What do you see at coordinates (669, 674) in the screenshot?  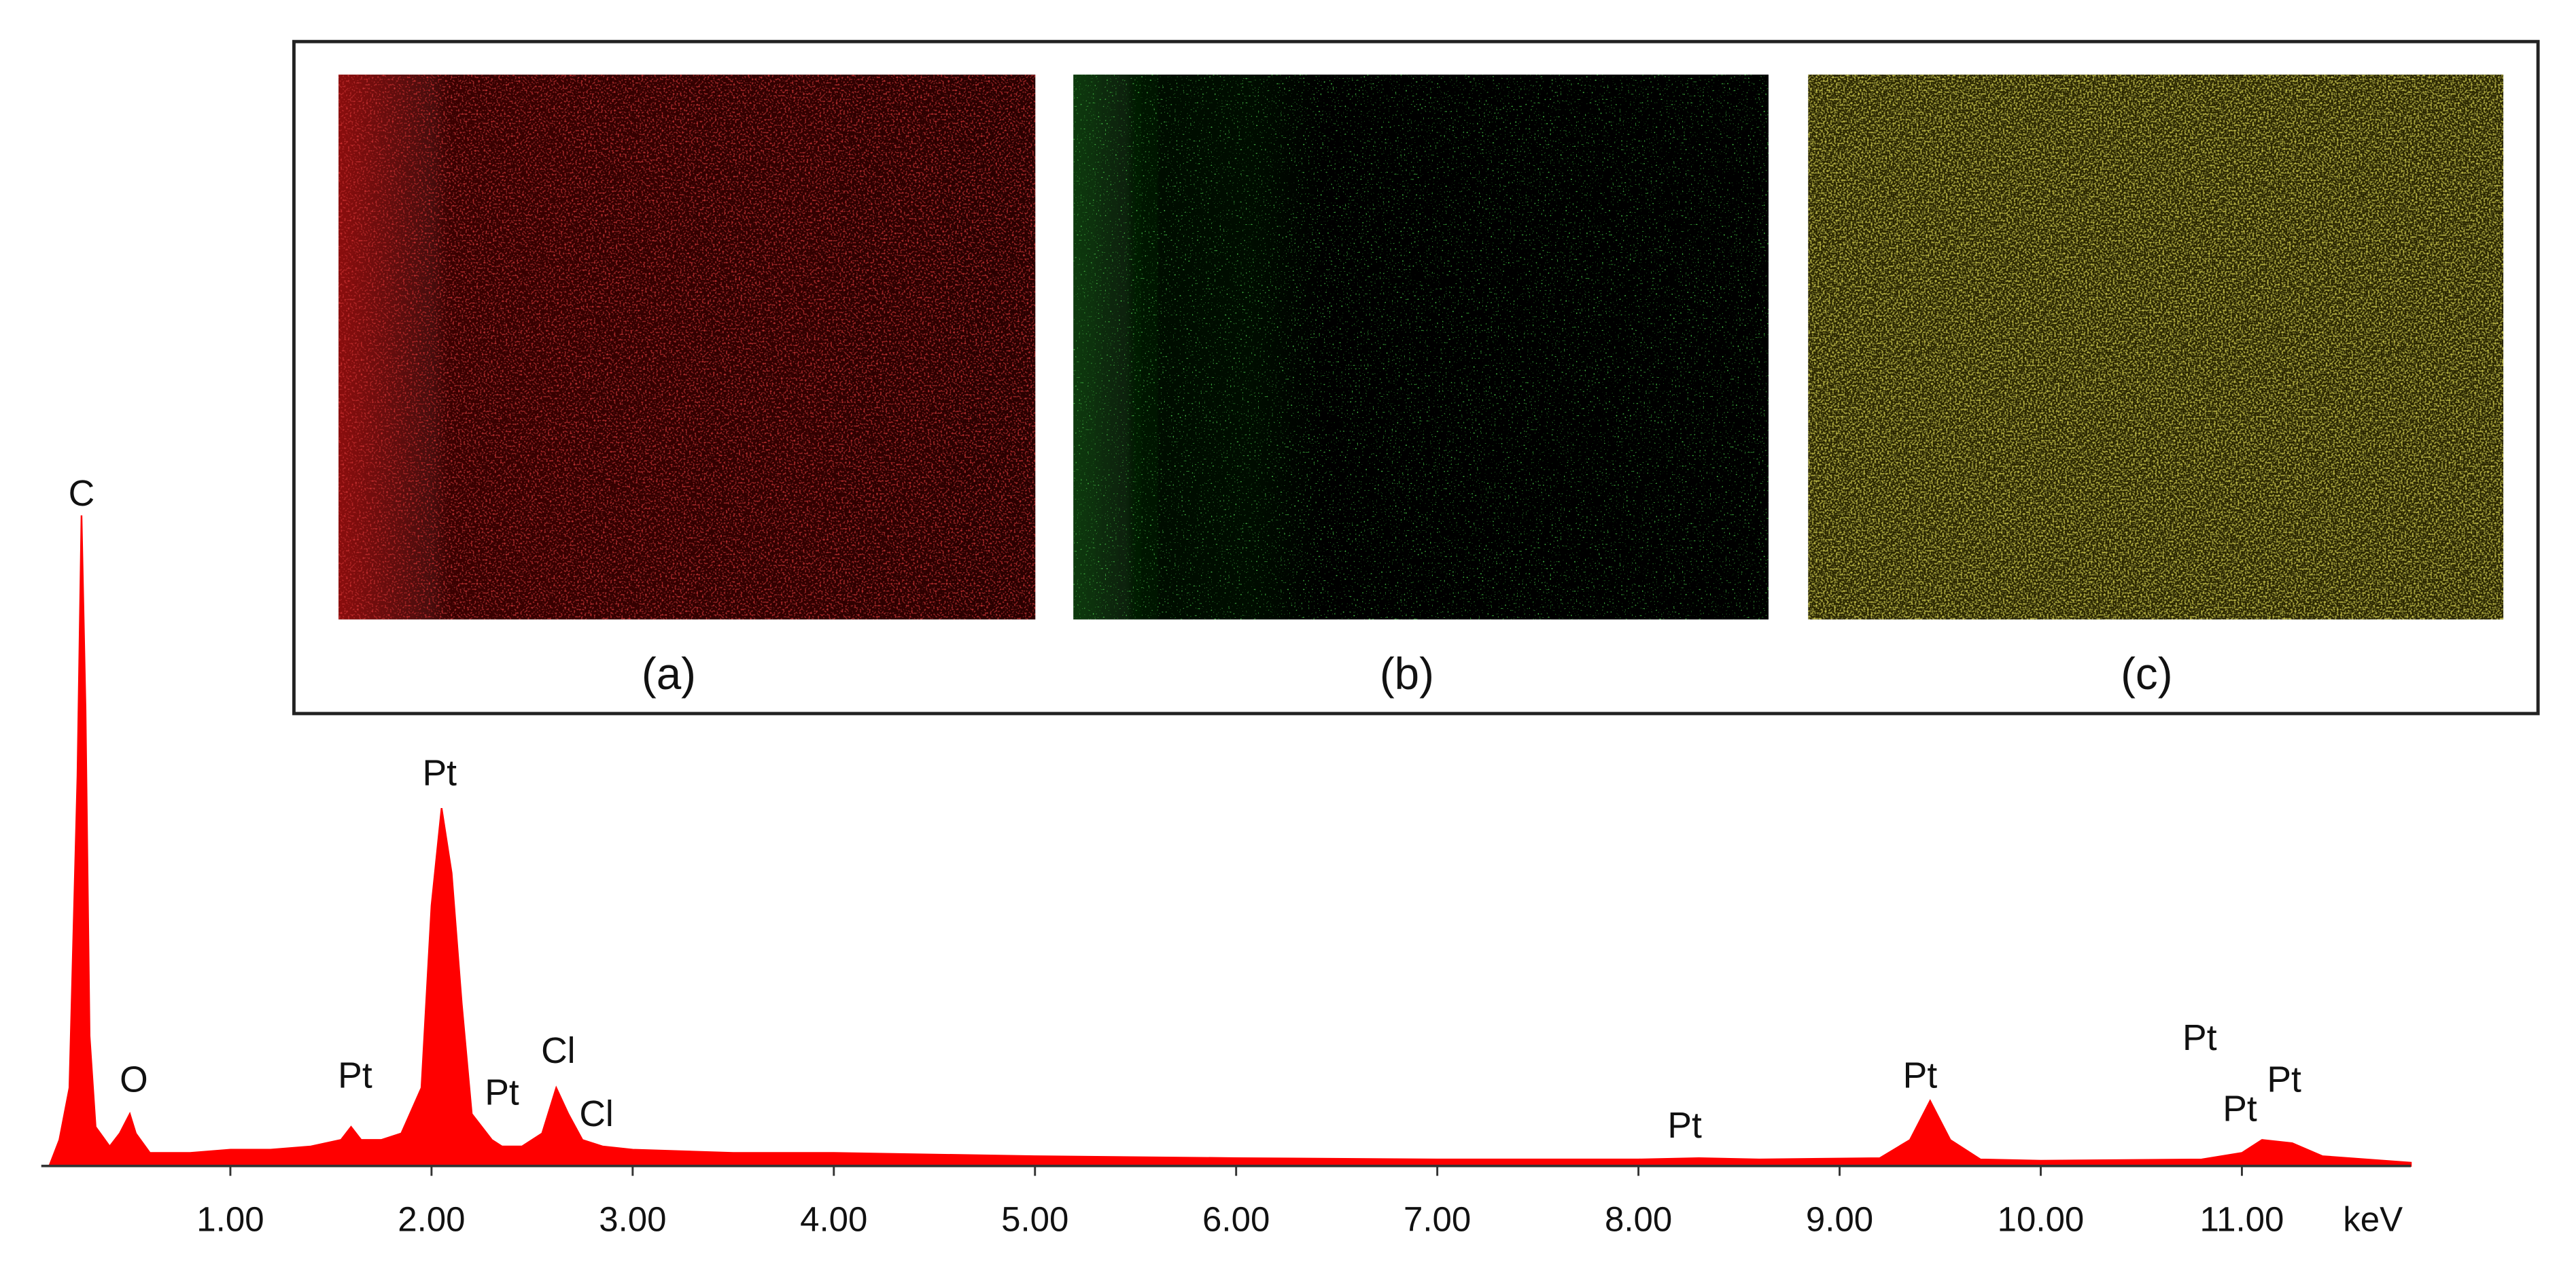 I see `inset-caption: (a)` at bounding box center [669, 674].